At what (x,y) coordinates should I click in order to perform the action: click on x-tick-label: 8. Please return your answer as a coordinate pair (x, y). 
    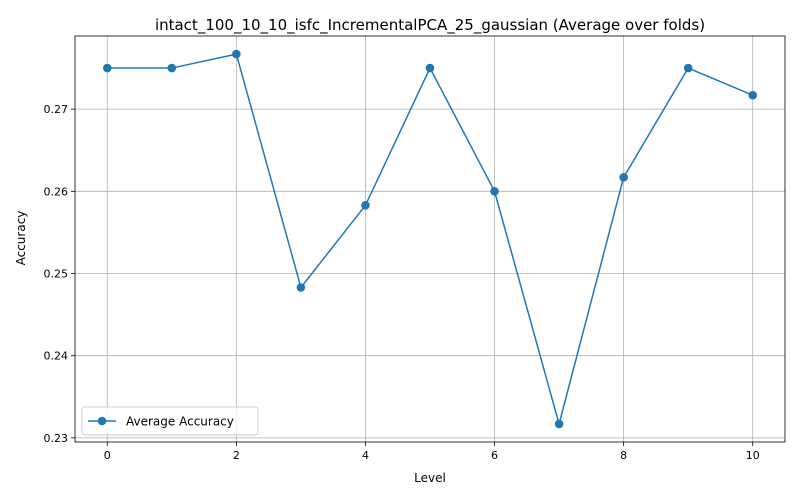
    Looking at the image, I should click on (623, 455).